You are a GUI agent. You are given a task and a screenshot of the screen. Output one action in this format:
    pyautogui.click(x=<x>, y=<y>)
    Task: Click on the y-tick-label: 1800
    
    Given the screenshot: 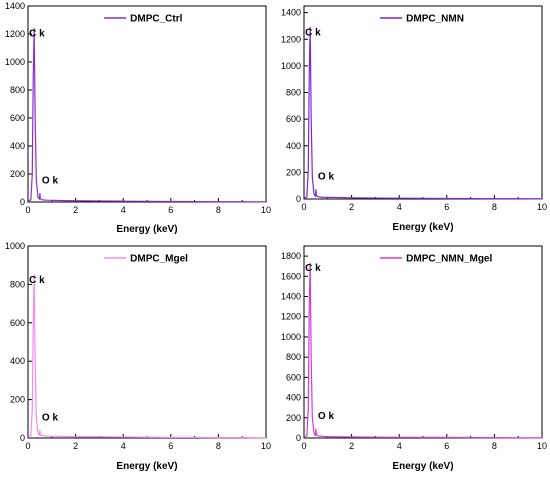 What is the action you would take?
    pyautogui.click(x=291, y=256)
    